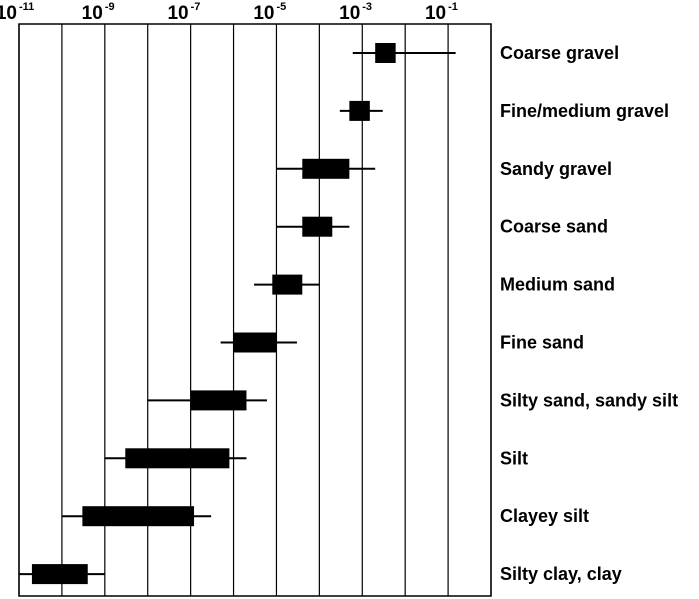 This screenshot has height=599, width=699. I want to click on tick-exponent: -1, so click(453, 7).